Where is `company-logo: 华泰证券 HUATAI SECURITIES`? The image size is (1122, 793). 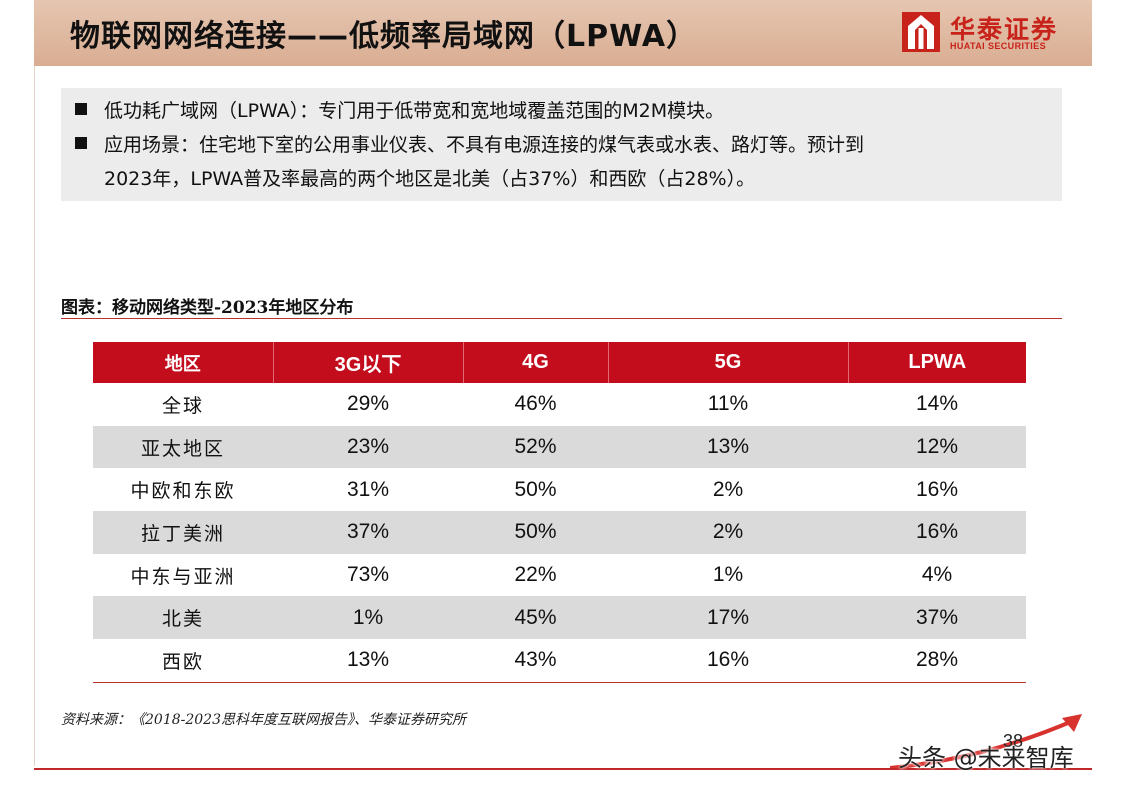 company-logo: 华泰证券 HUATAI SECURITIES is located at coordinates (982, 33).